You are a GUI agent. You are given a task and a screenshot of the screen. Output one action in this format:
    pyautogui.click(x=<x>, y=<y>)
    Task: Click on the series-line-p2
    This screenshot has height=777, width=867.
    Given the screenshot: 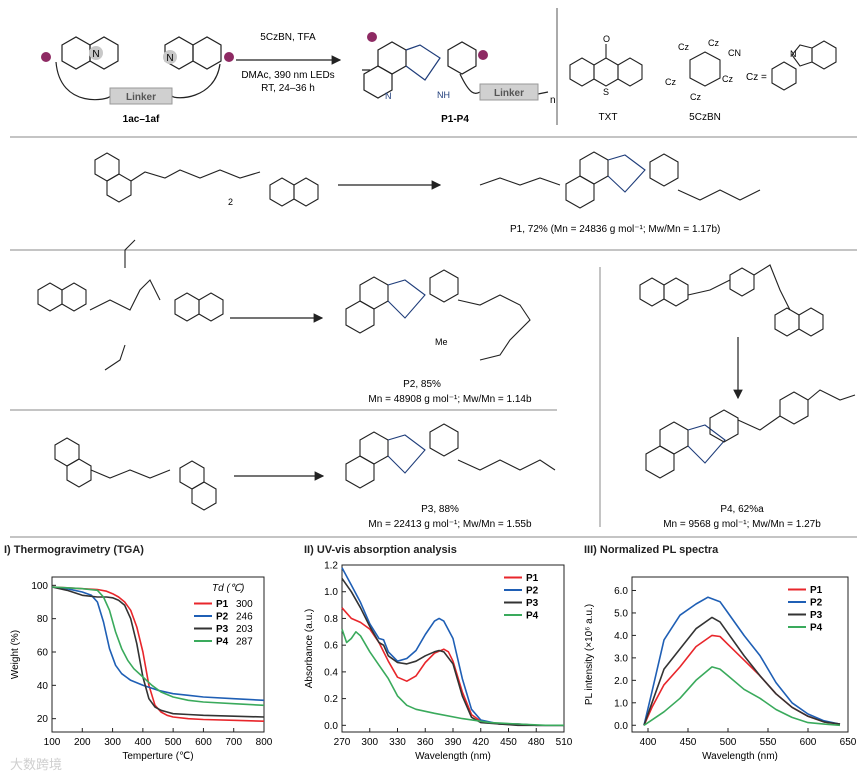 What is the action you would take?
    pyautogui.click(x=158, y=644)
    